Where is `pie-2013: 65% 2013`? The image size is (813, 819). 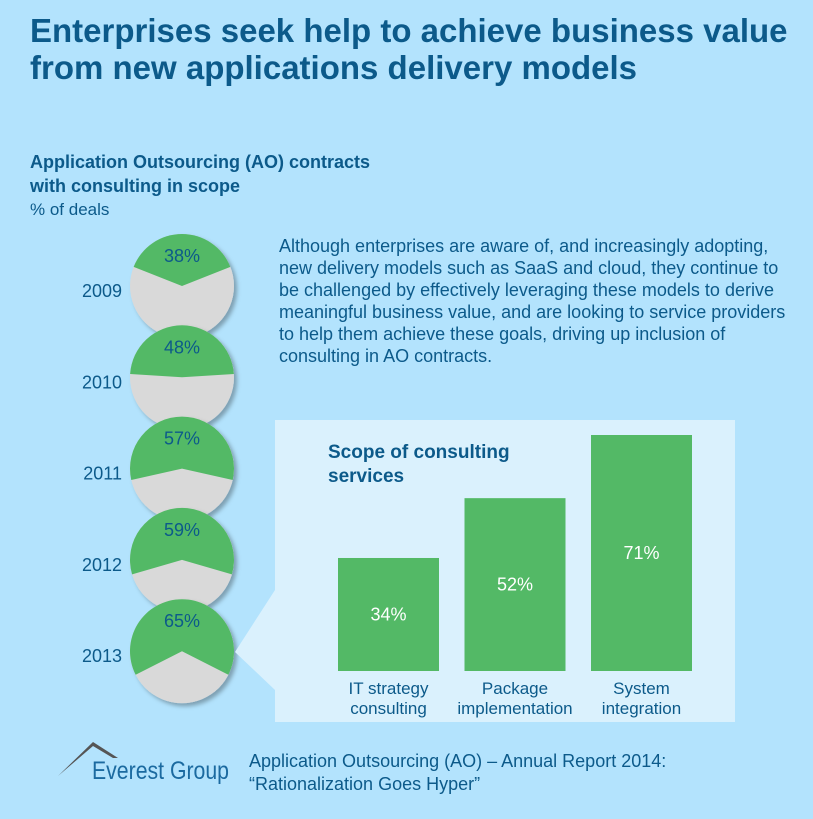 pie-2013: 65% 2013 is located at coordinates (158, 651).